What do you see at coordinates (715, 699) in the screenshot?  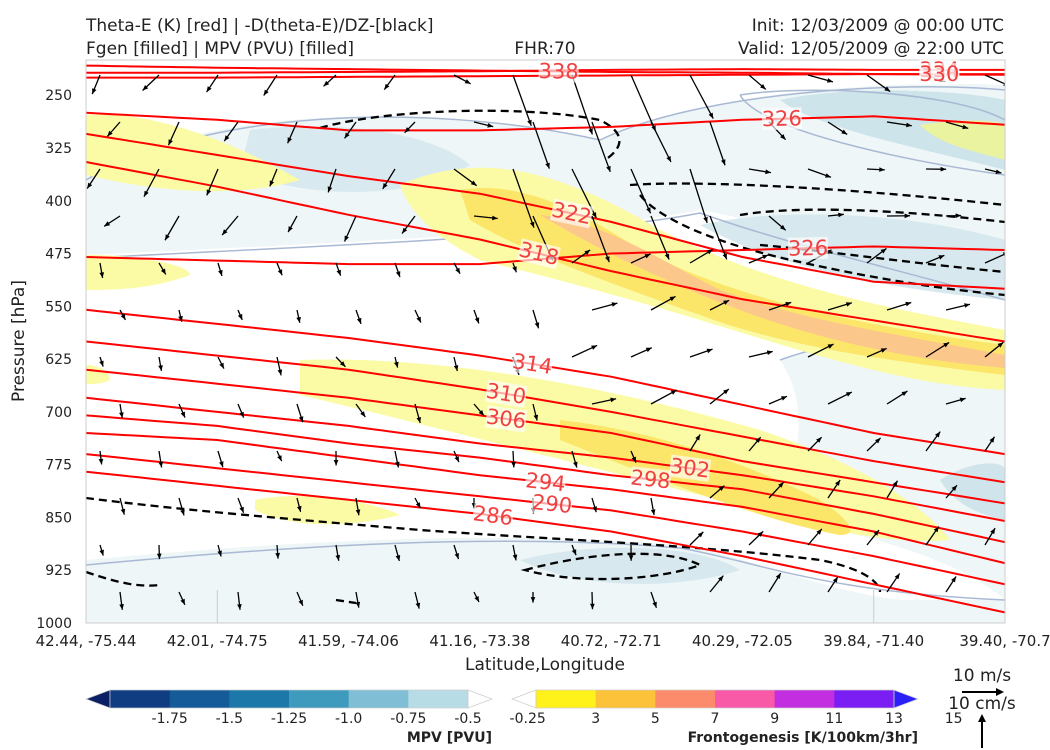 I see `colorbar-frame` at bounding box center [715, 699].